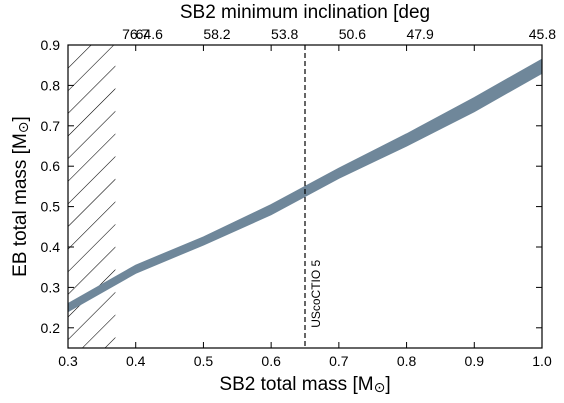  What do you see at coordinates (51, 45) in the screenshot?
I see `y-tick-label: 0.9` at bounding box center [51, 45].